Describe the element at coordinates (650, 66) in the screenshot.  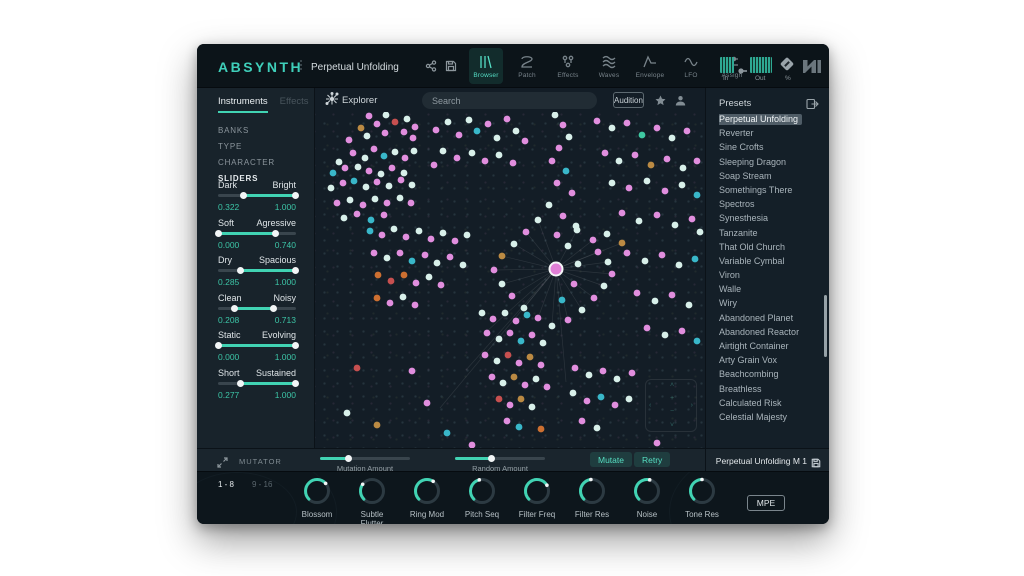
I see `tab-envelope: Envelope` at that location.